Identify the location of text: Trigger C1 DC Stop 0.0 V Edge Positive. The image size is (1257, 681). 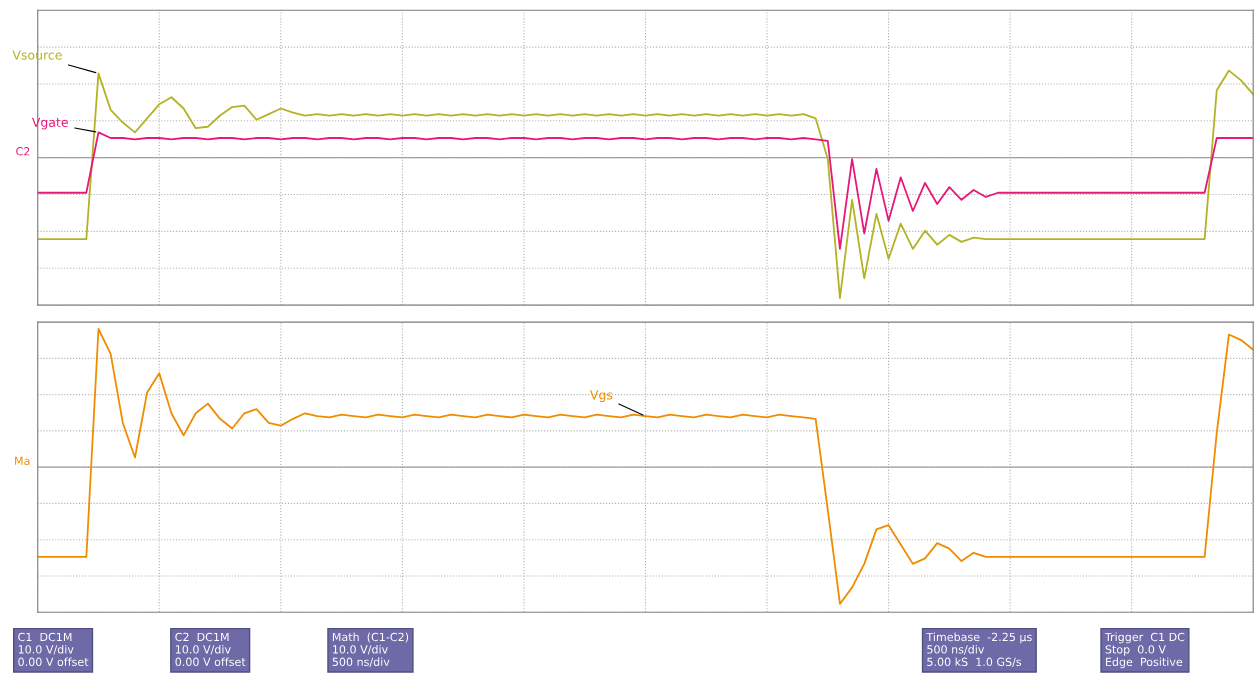
(1144, 650).